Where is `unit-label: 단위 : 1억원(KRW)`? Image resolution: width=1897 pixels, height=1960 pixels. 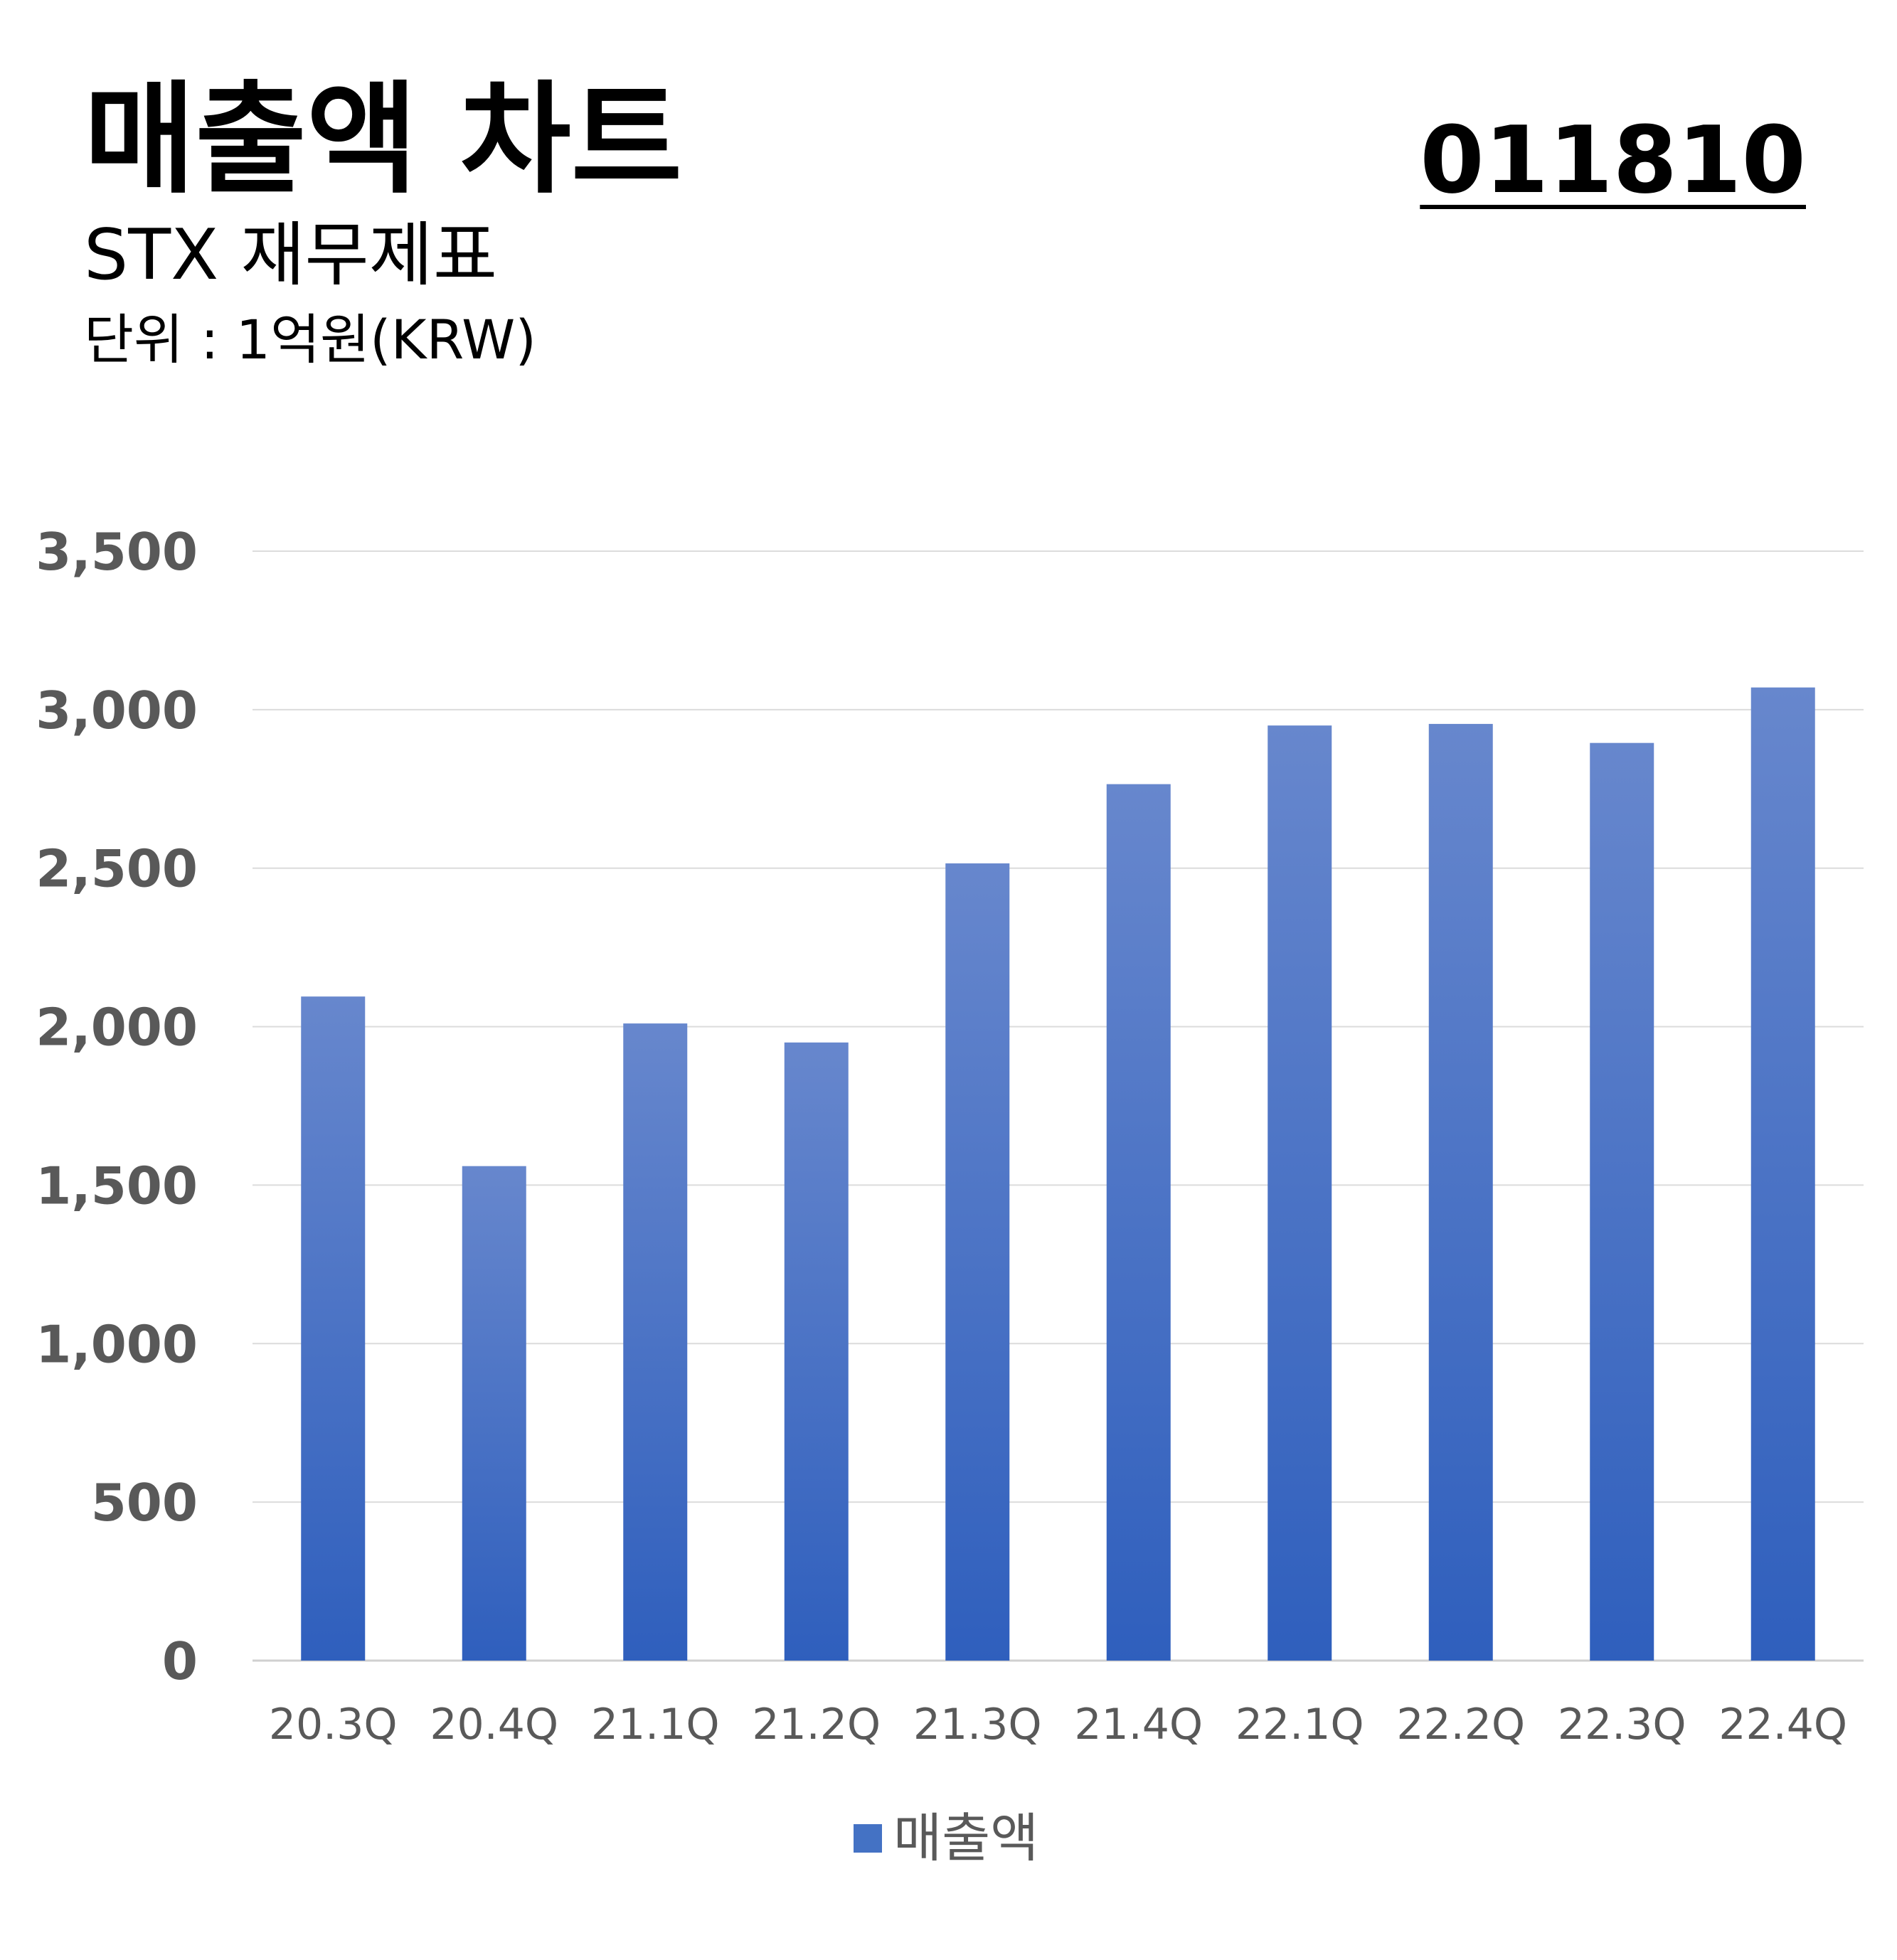
unit-label: 단위 : 1억원(KRW) is located at coordinates (310, 339).